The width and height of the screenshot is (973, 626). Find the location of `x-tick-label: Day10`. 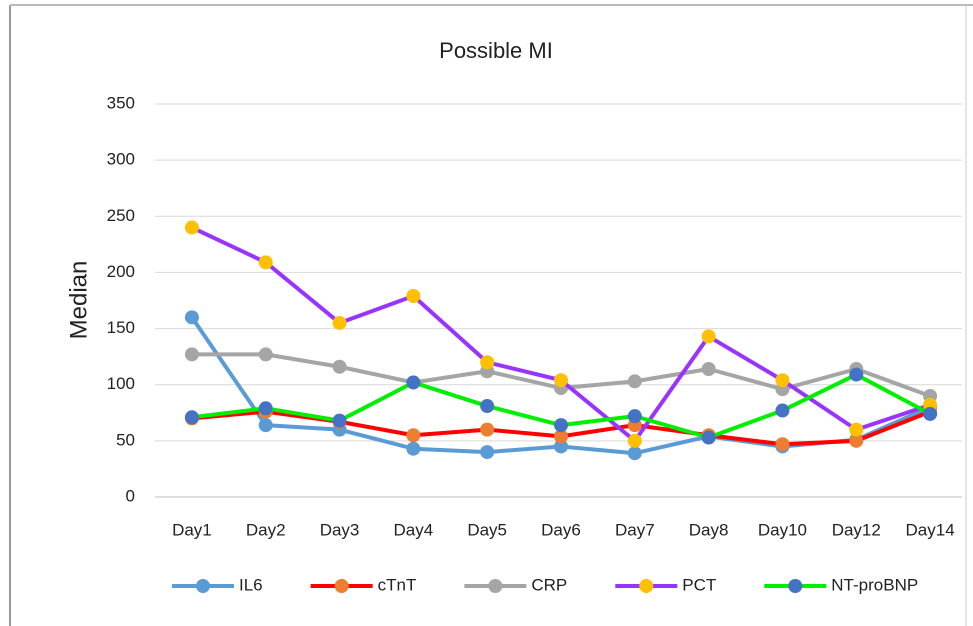

x-tick-label: Day10 is located at coordinates (782, 529).